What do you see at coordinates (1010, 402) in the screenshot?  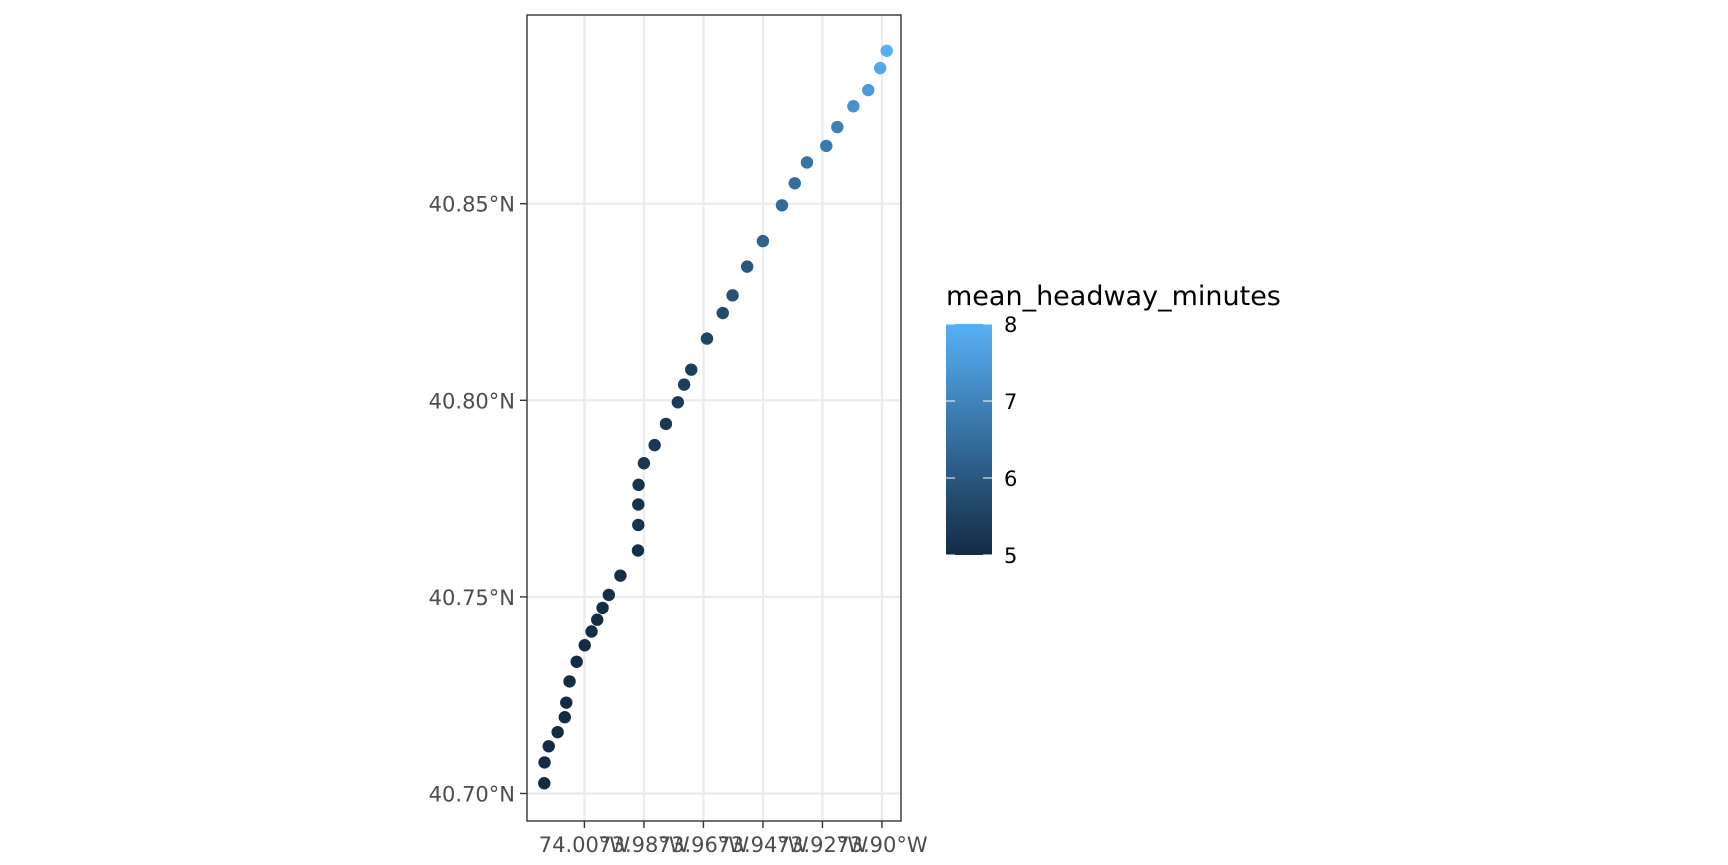 I see `legend-label: 7` at bounding box center [1010, 402].